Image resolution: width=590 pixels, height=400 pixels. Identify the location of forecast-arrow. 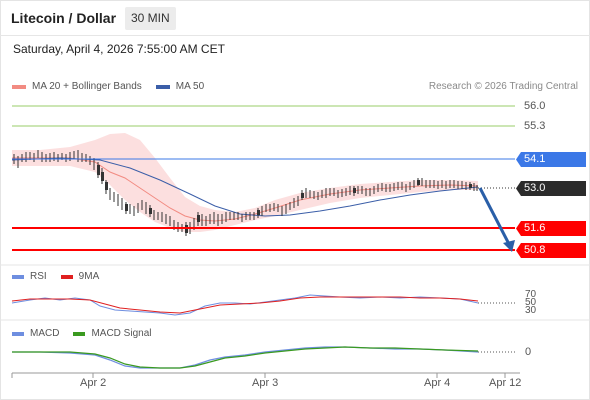
(495, 217).